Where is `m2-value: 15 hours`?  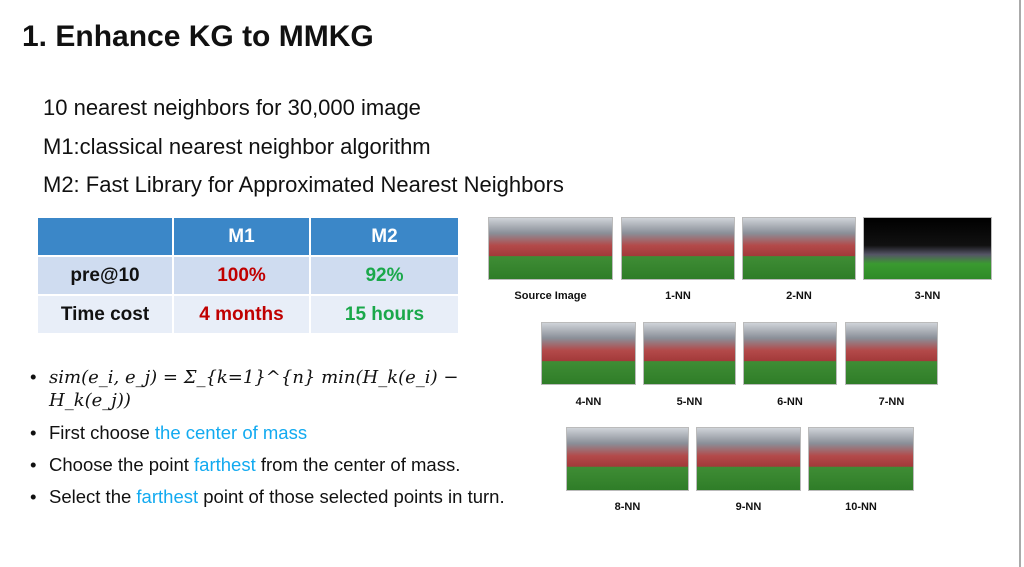
m2-value: 15 hours is located at coordinates (384, 314).